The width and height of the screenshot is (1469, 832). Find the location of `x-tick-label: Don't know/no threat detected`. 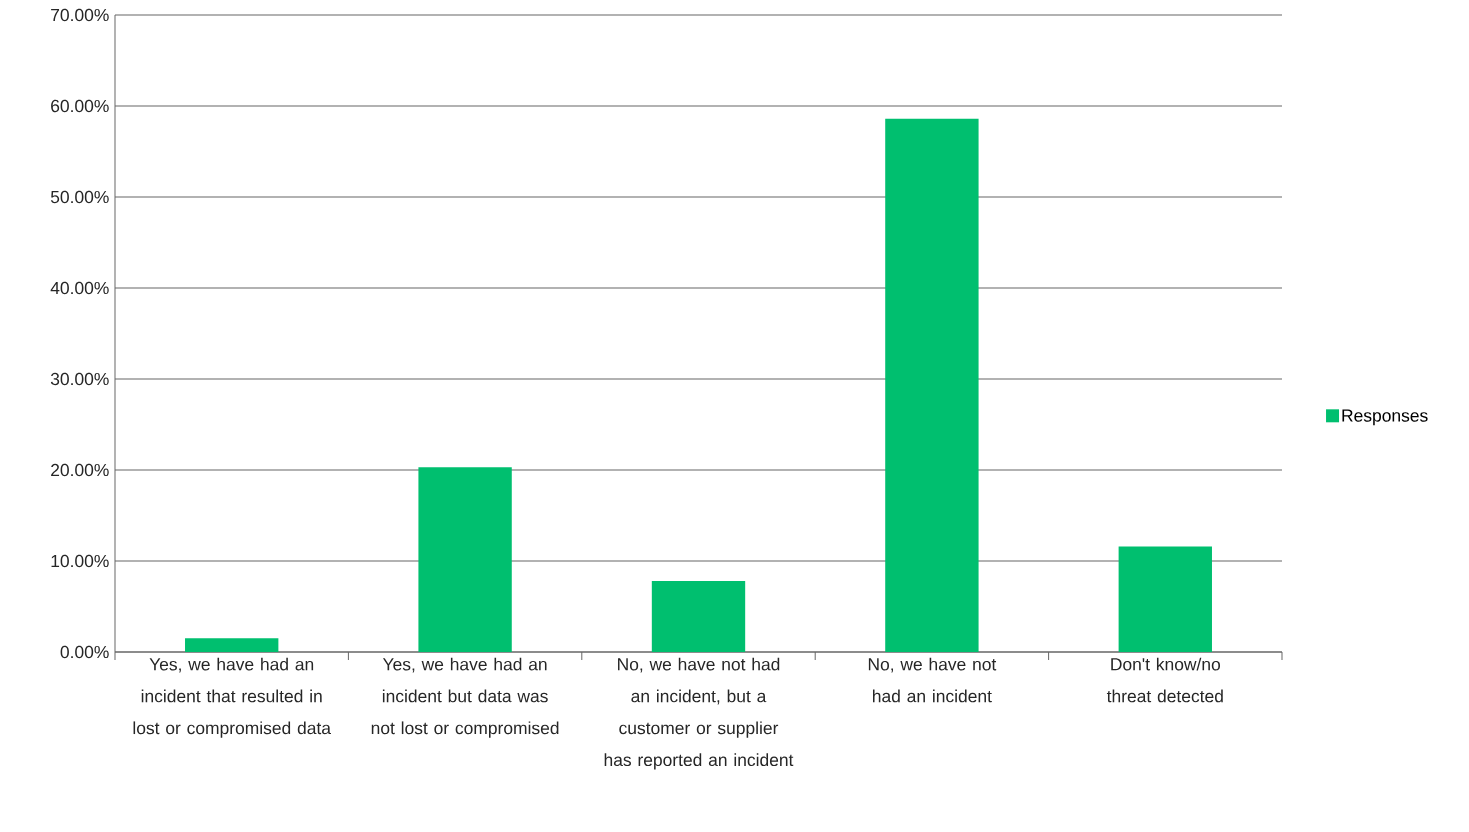

x-tick-label: Don't know/no threat detected is located at coordinates (1164, 680).